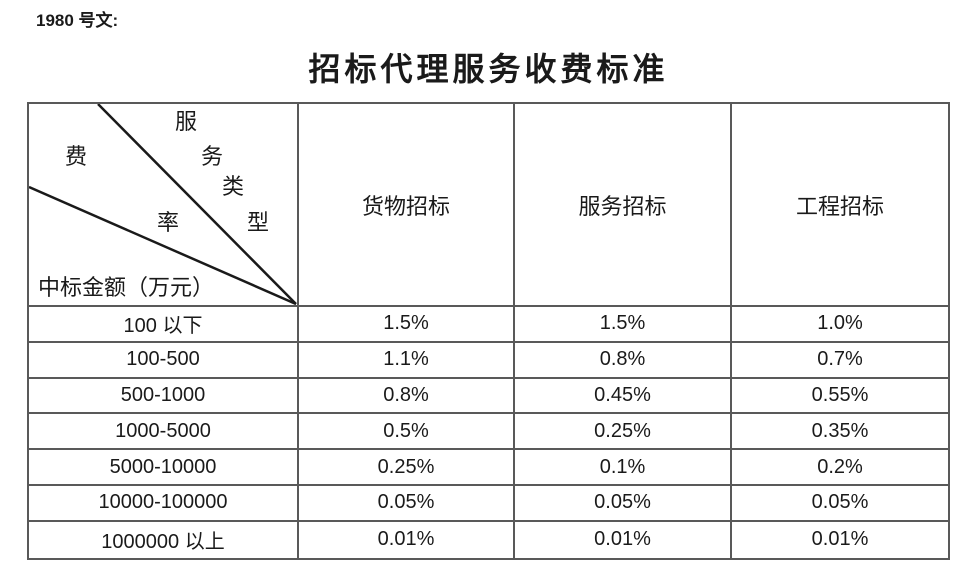 This screenshot has height=581, width=976. What do you see at coordinates (164, 360) in the screenshot?
I see `row-label: 100-500` at bounding box center [164, 360].